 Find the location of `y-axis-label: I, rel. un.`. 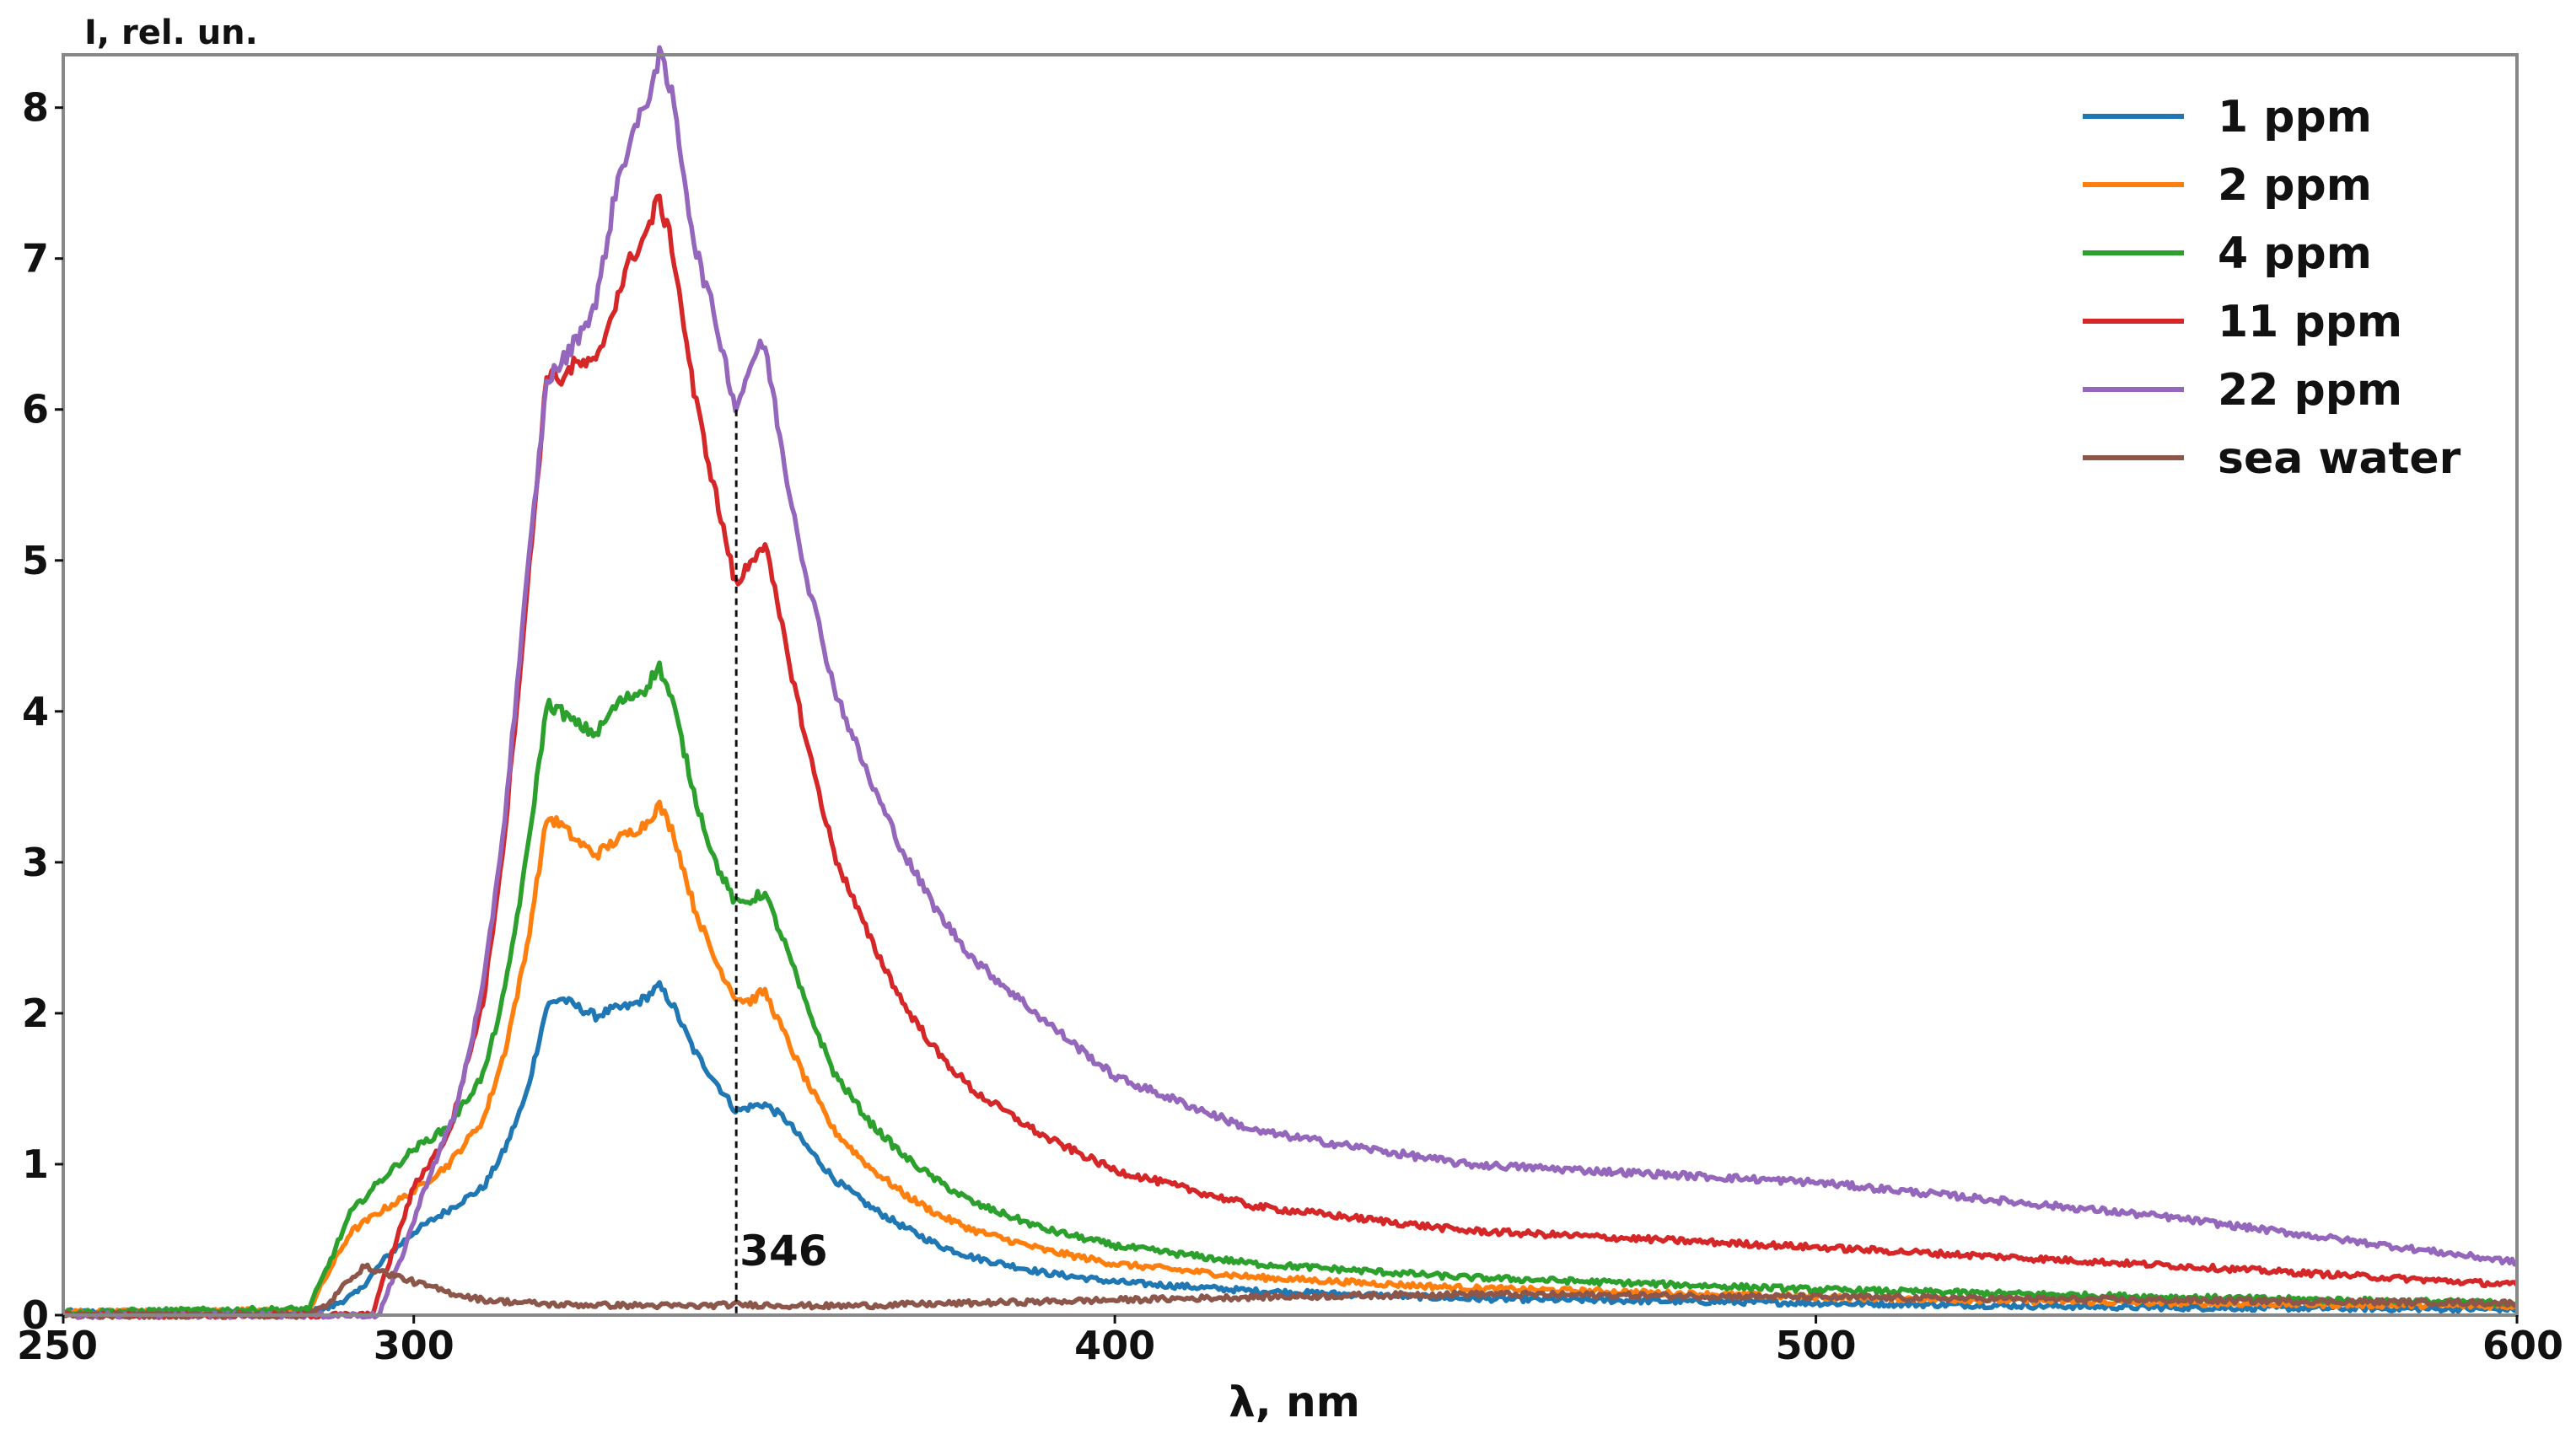

y-axis-label: I, rel. un. is located at coordinates (171, 32).